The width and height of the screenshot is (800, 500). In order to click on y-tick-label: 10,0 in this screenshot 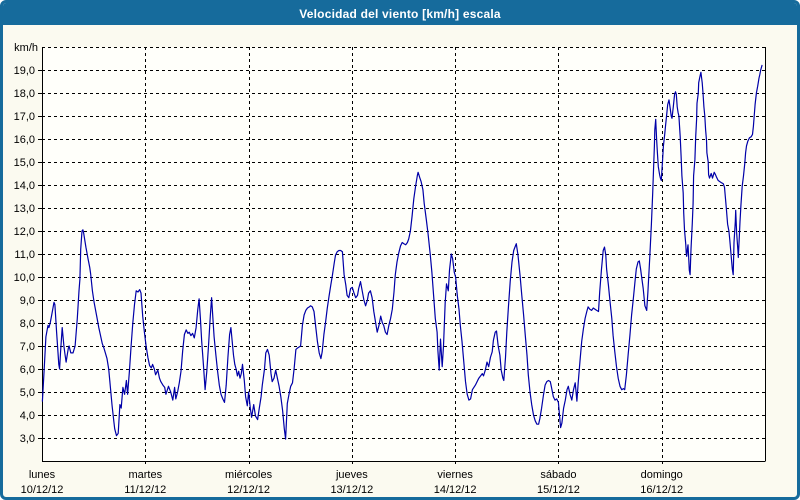, I will do `click(24, 278)`.